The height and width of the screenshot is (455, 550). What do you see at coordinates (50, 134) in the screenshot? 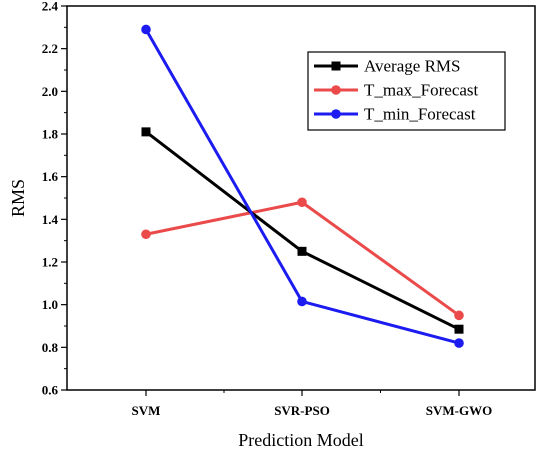
I see `y-tick-label: 1.8` at bounding box center [50, 134].